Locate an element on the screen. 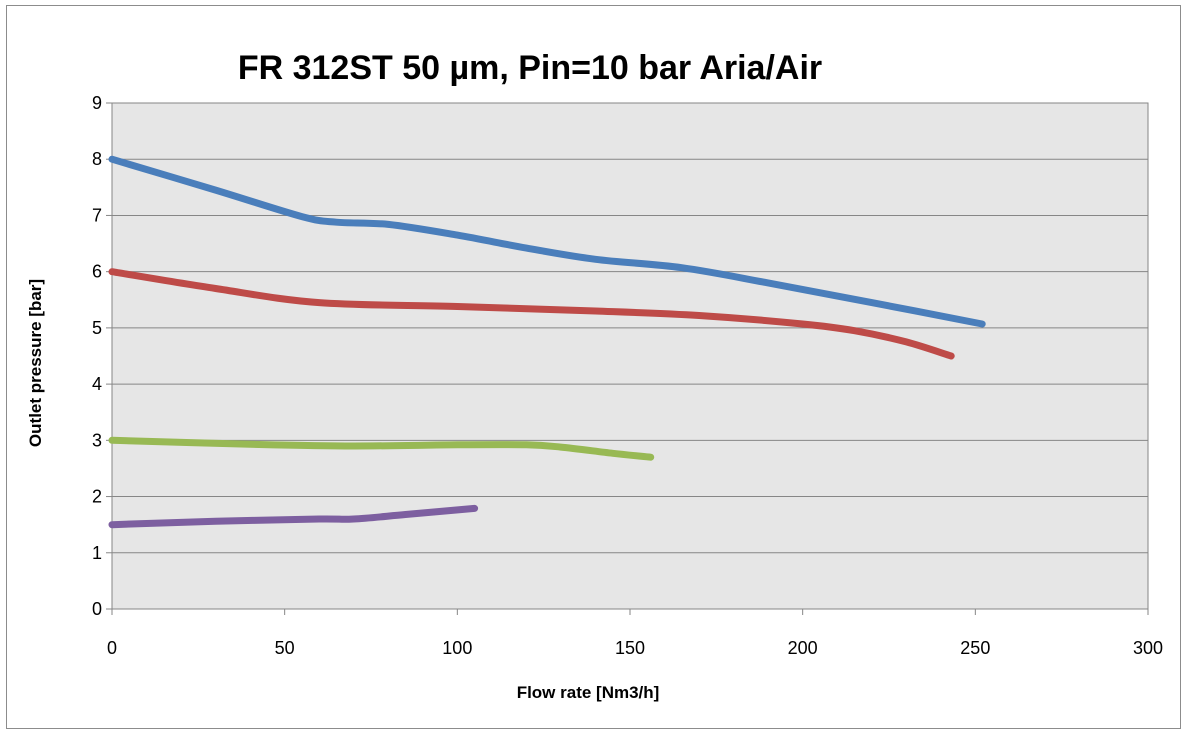 The height and width of the screenshot is (735, 1188). y-tick-label: 2 is located at coordinates (97, 497).